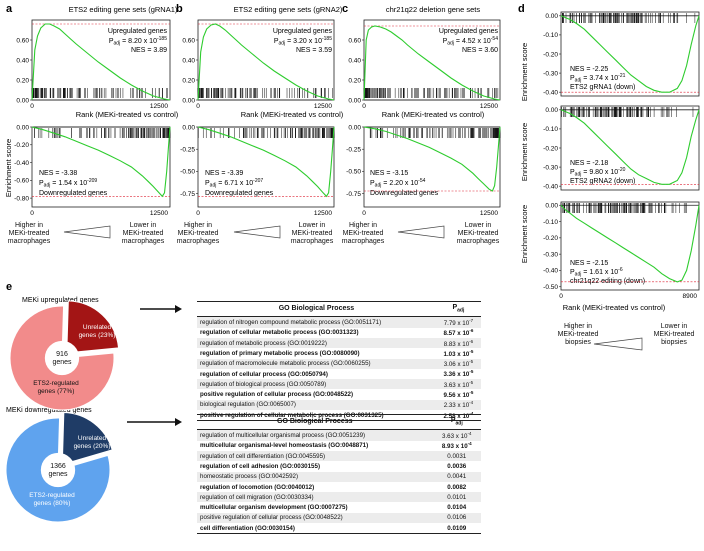  Describe the element at coordinates (29, 233) in the screenshot. I see `a-higher-label: Higher in MEKi-treated macrophages` at that location.